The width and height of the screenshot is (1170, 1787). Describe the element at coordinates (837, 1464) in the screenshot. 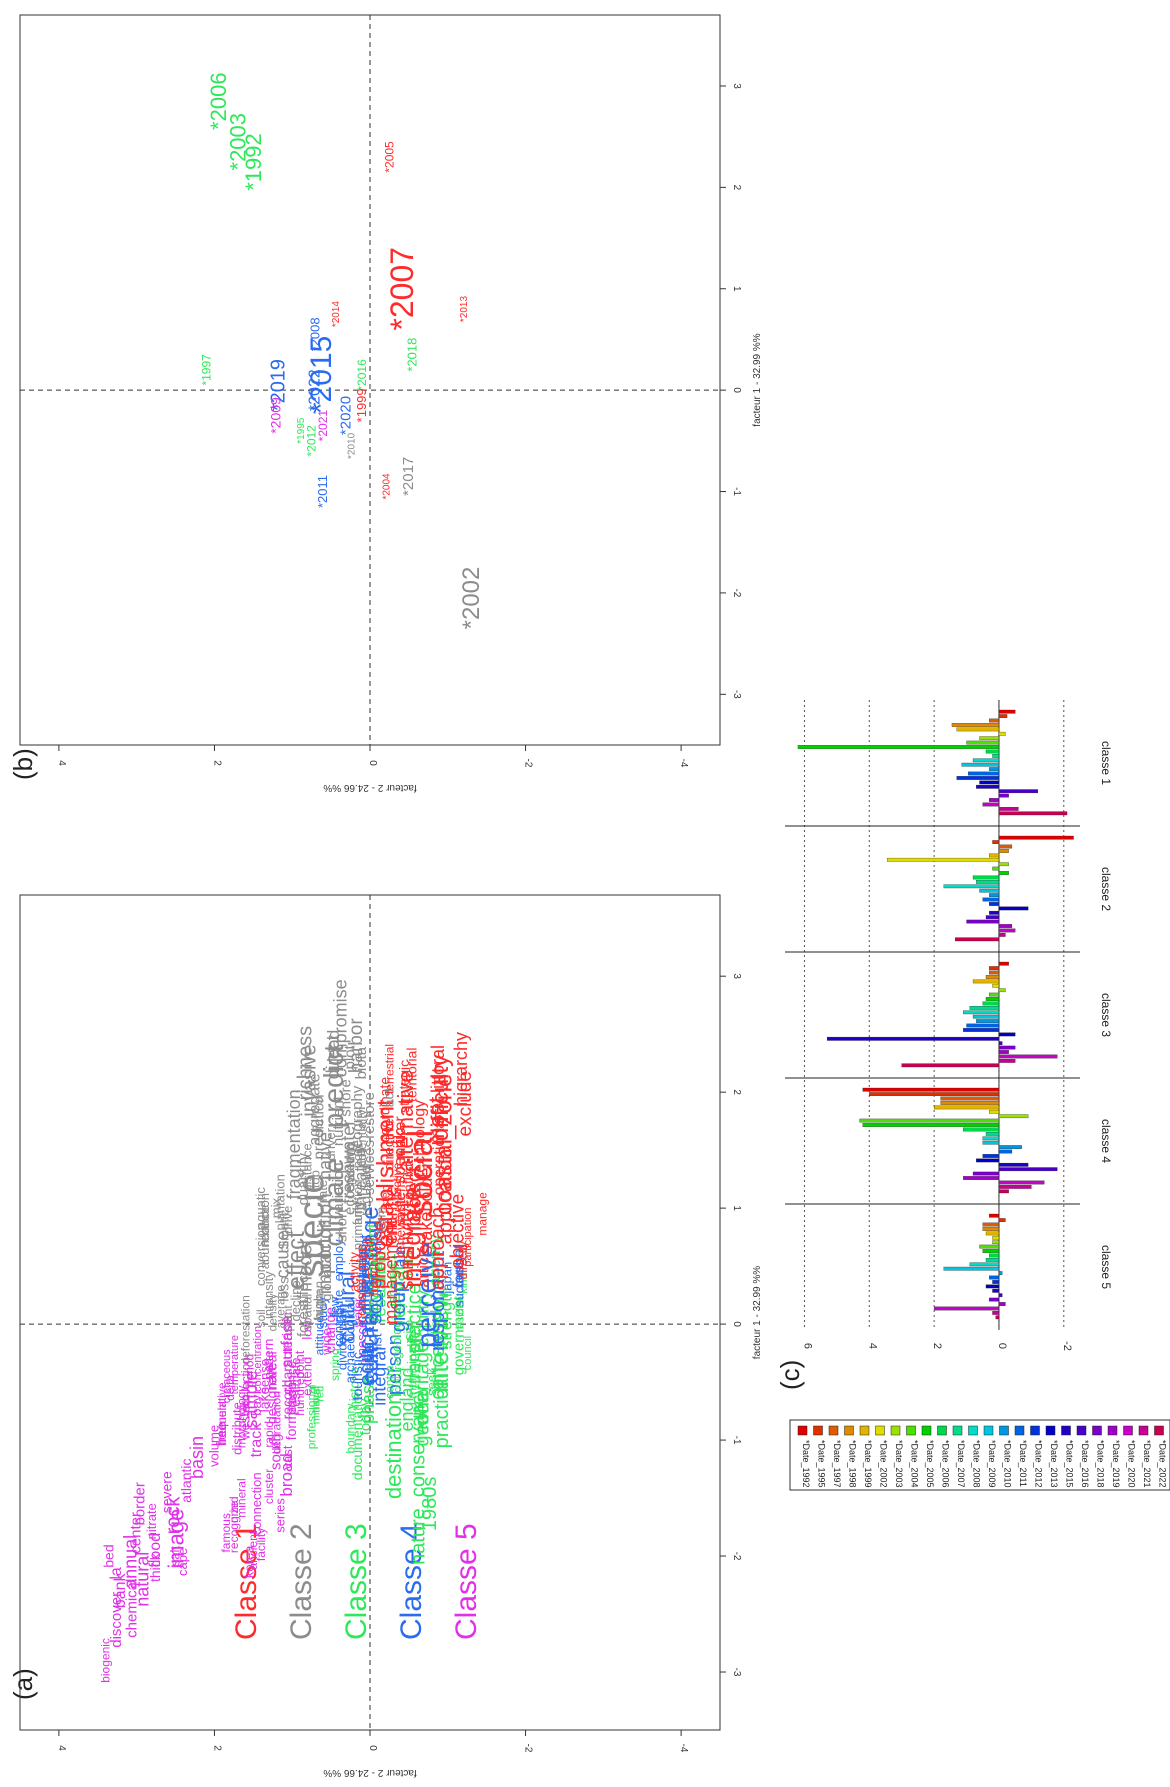

I see `series-legend-label: *Date_1997` at that location.